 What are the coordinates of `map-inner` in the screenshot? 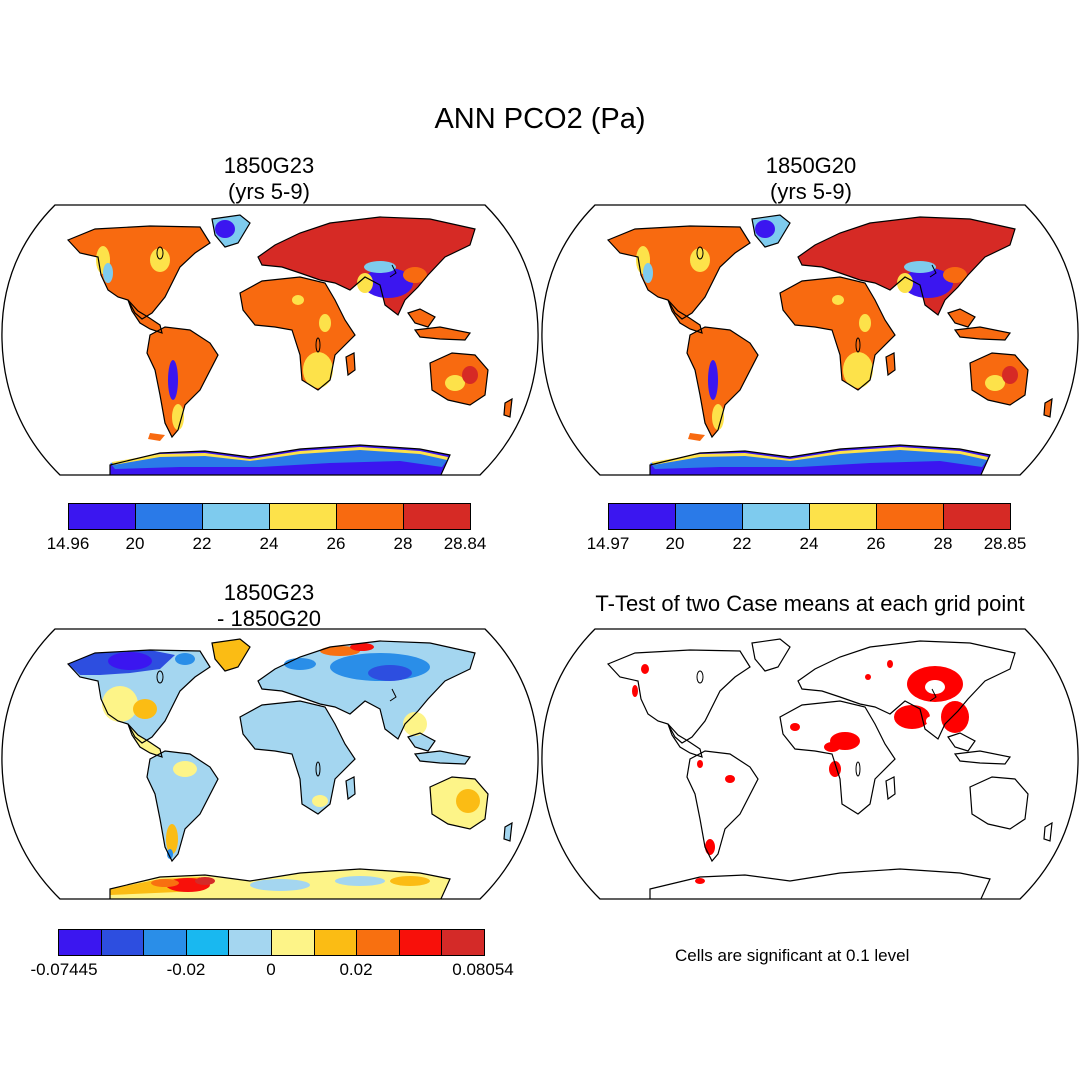 It's located at (270, 340).